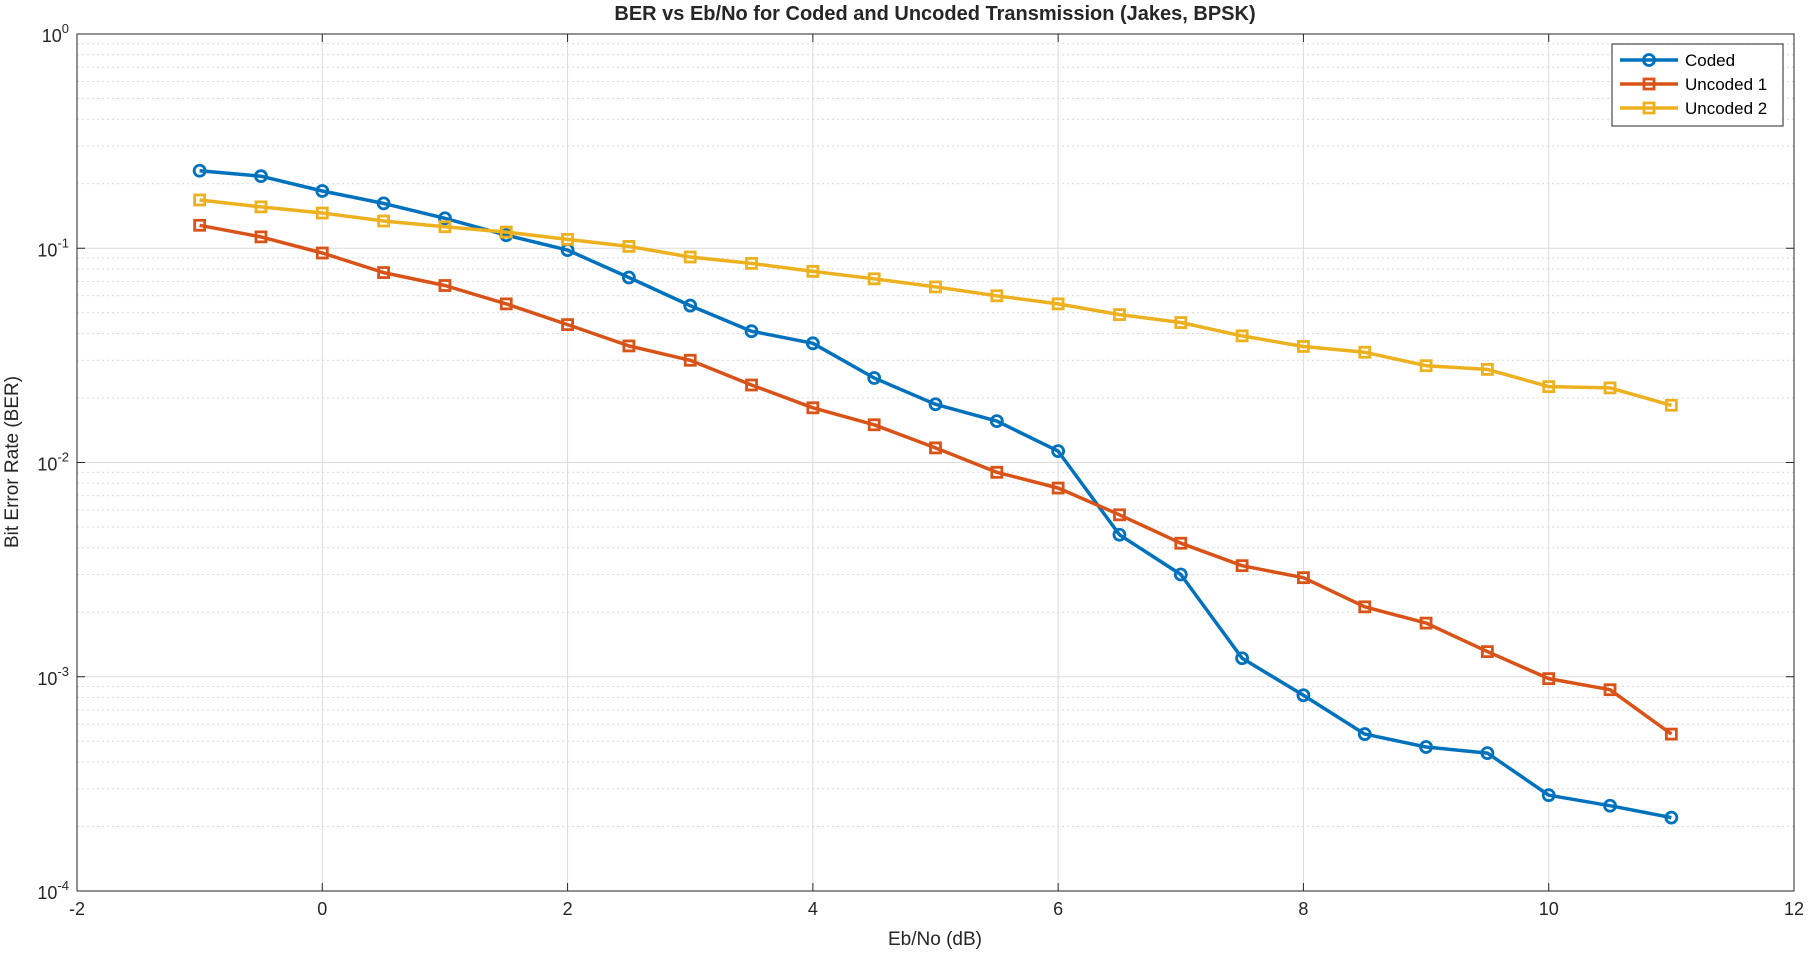 Image resolution: width=1809 pixels, height=957 pixels. What do you see at coordinates (1677, 60) in the screenshot?
I see `legend-item-coded: Coded` at bounding box center [1677, 60].